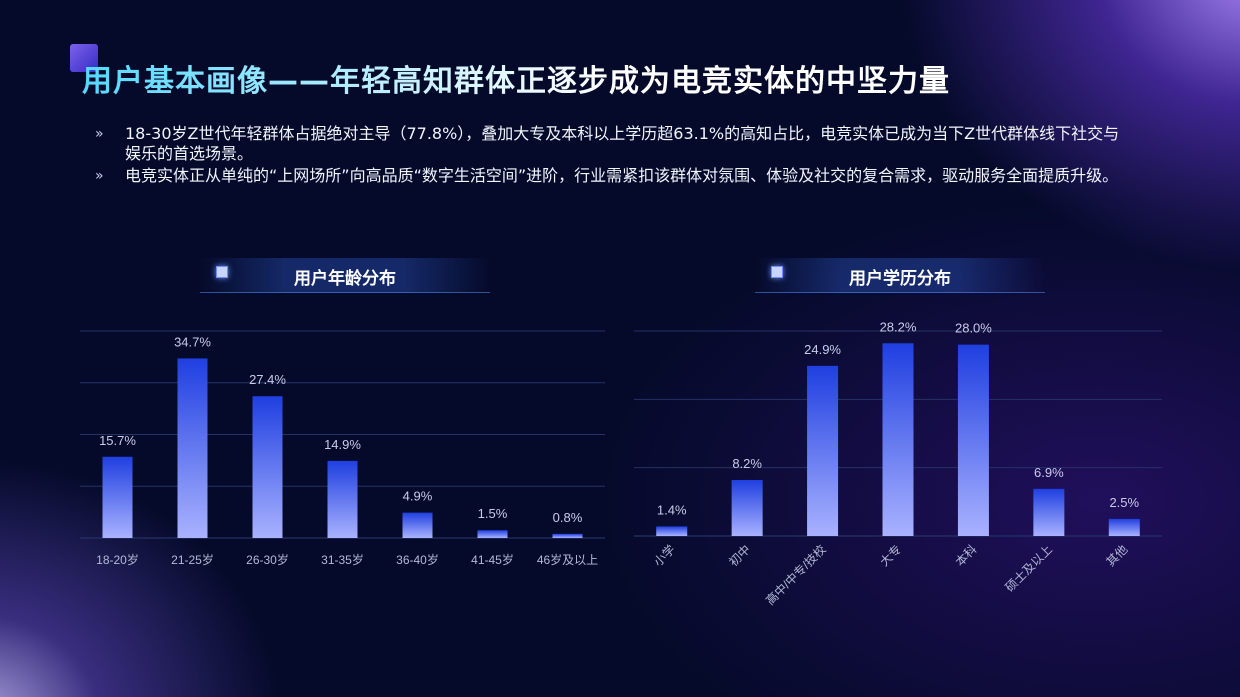 The height and width of the screenshot is (697, 1240). What do you see at coordinates (900, 279) in the screenshot?
I see `edu-chart-title: 用户学历分布` at bounding box center [900, 279].